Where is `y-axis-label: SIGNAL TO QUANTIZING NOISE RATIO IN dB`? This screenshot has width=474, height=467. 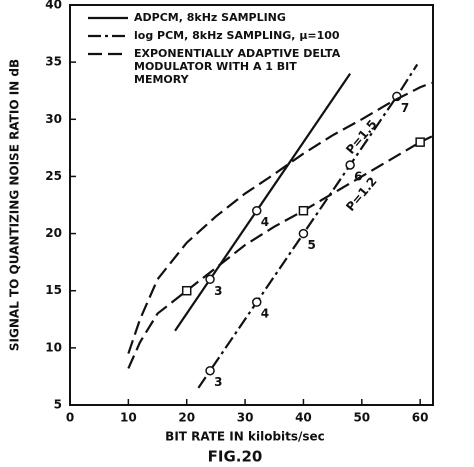
y-axis-label: SIGNAL TO QUANTIZING NOISE RATIO IN dB is located at coordinates (15, 205).